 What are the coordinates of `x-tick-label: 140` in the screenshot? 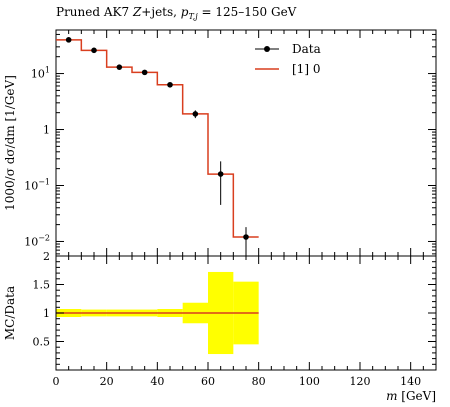 It's located at (410, 381).